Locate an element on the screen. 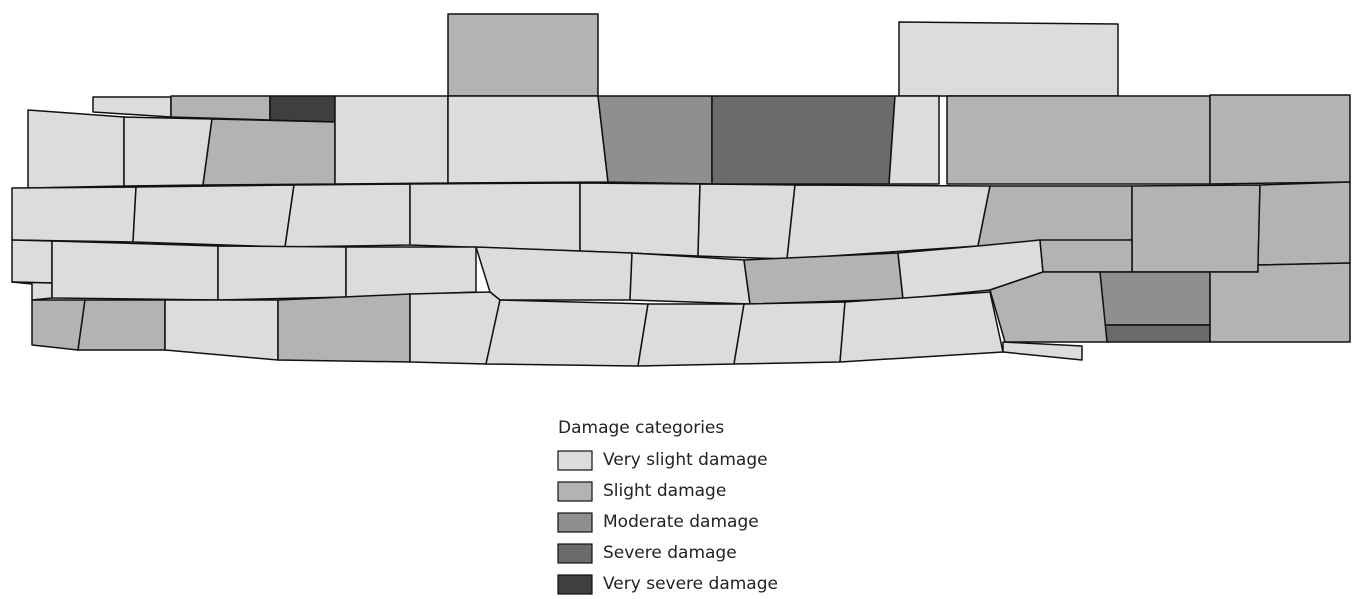 The width and height of the screenshot is (1361, 599). legend-title: Damage categories is located at coordinates (641, 428).